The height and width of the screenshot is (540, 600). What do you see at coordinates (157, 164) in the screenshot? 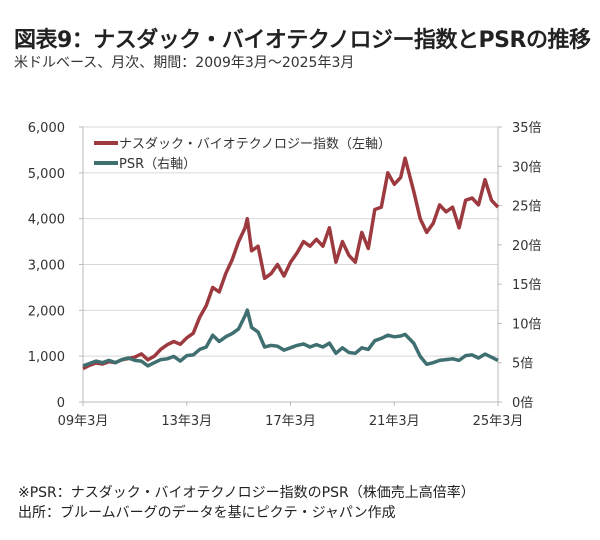
I see `legend-label: PSR（右軸）` at bounding box center [157, 164].